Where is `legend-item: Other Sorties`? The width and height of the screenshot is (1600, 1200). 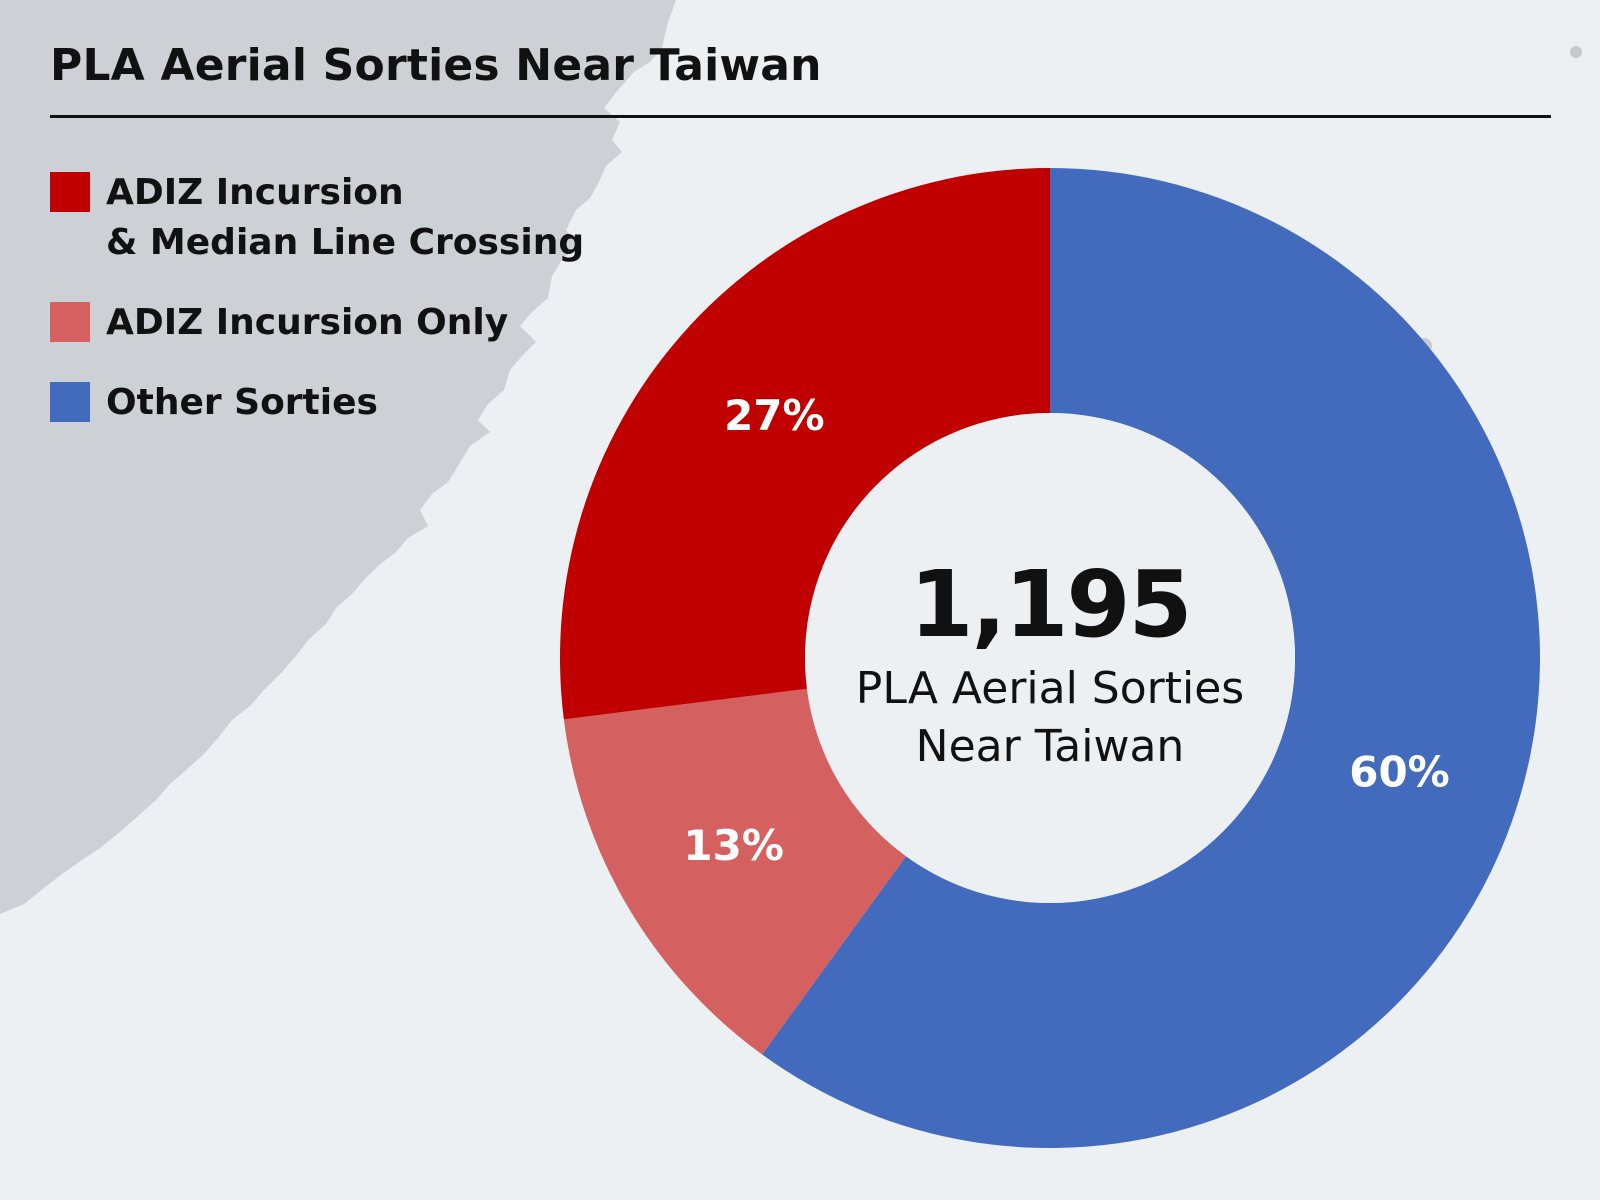 legend-item: Other Sorties is located at coordinates (317, 403).